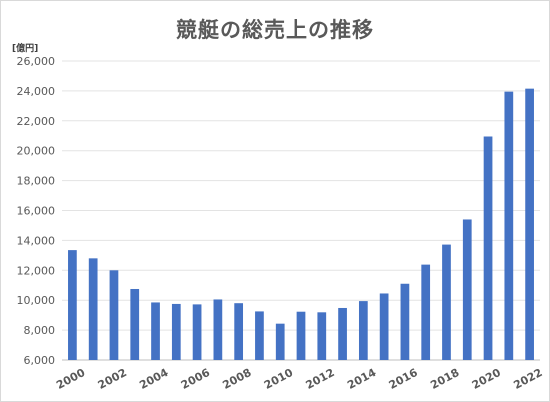  Describe the element at coordinates (363, 330) in the screenshot. I see `bar-2014` at that location.